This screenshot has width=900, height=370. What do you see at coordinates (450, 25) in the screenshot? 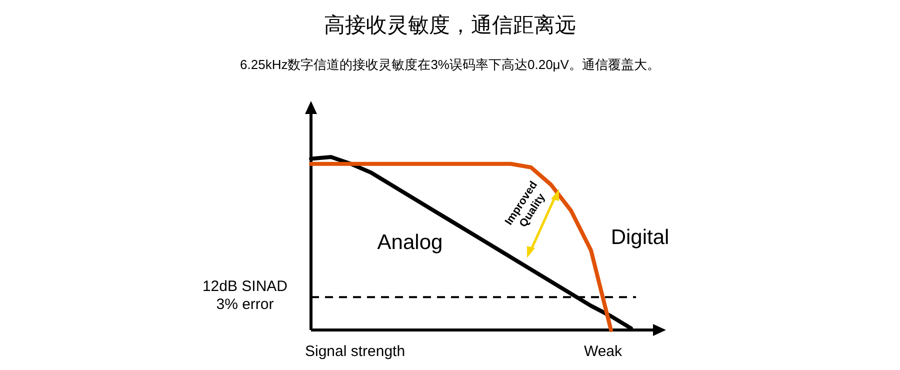
I see `title: 高接收灵敏度，通信距离远` at bounding box center [450, 25].